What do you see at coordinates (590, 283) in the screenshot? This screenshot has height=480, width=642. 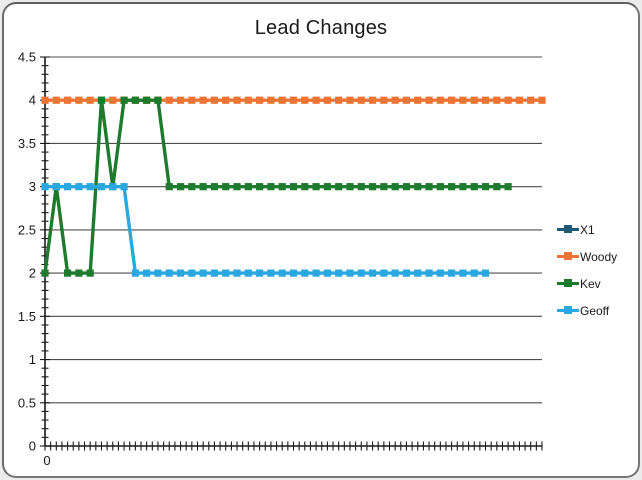 I see `legend-label-kev: Kev` at bounding box center [590, 283].